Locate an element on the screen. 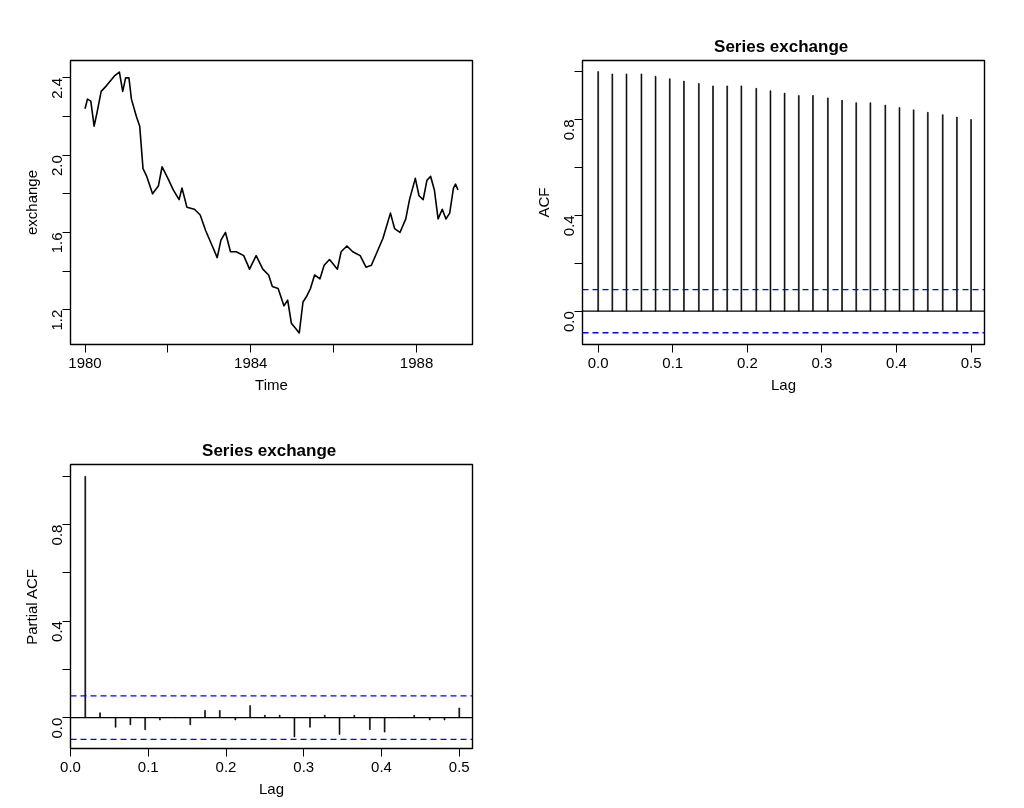 Image resolution: width=1024 pixels, height=808 pixels. x-tick-label: 1984 is located at coordinates (251, 362).